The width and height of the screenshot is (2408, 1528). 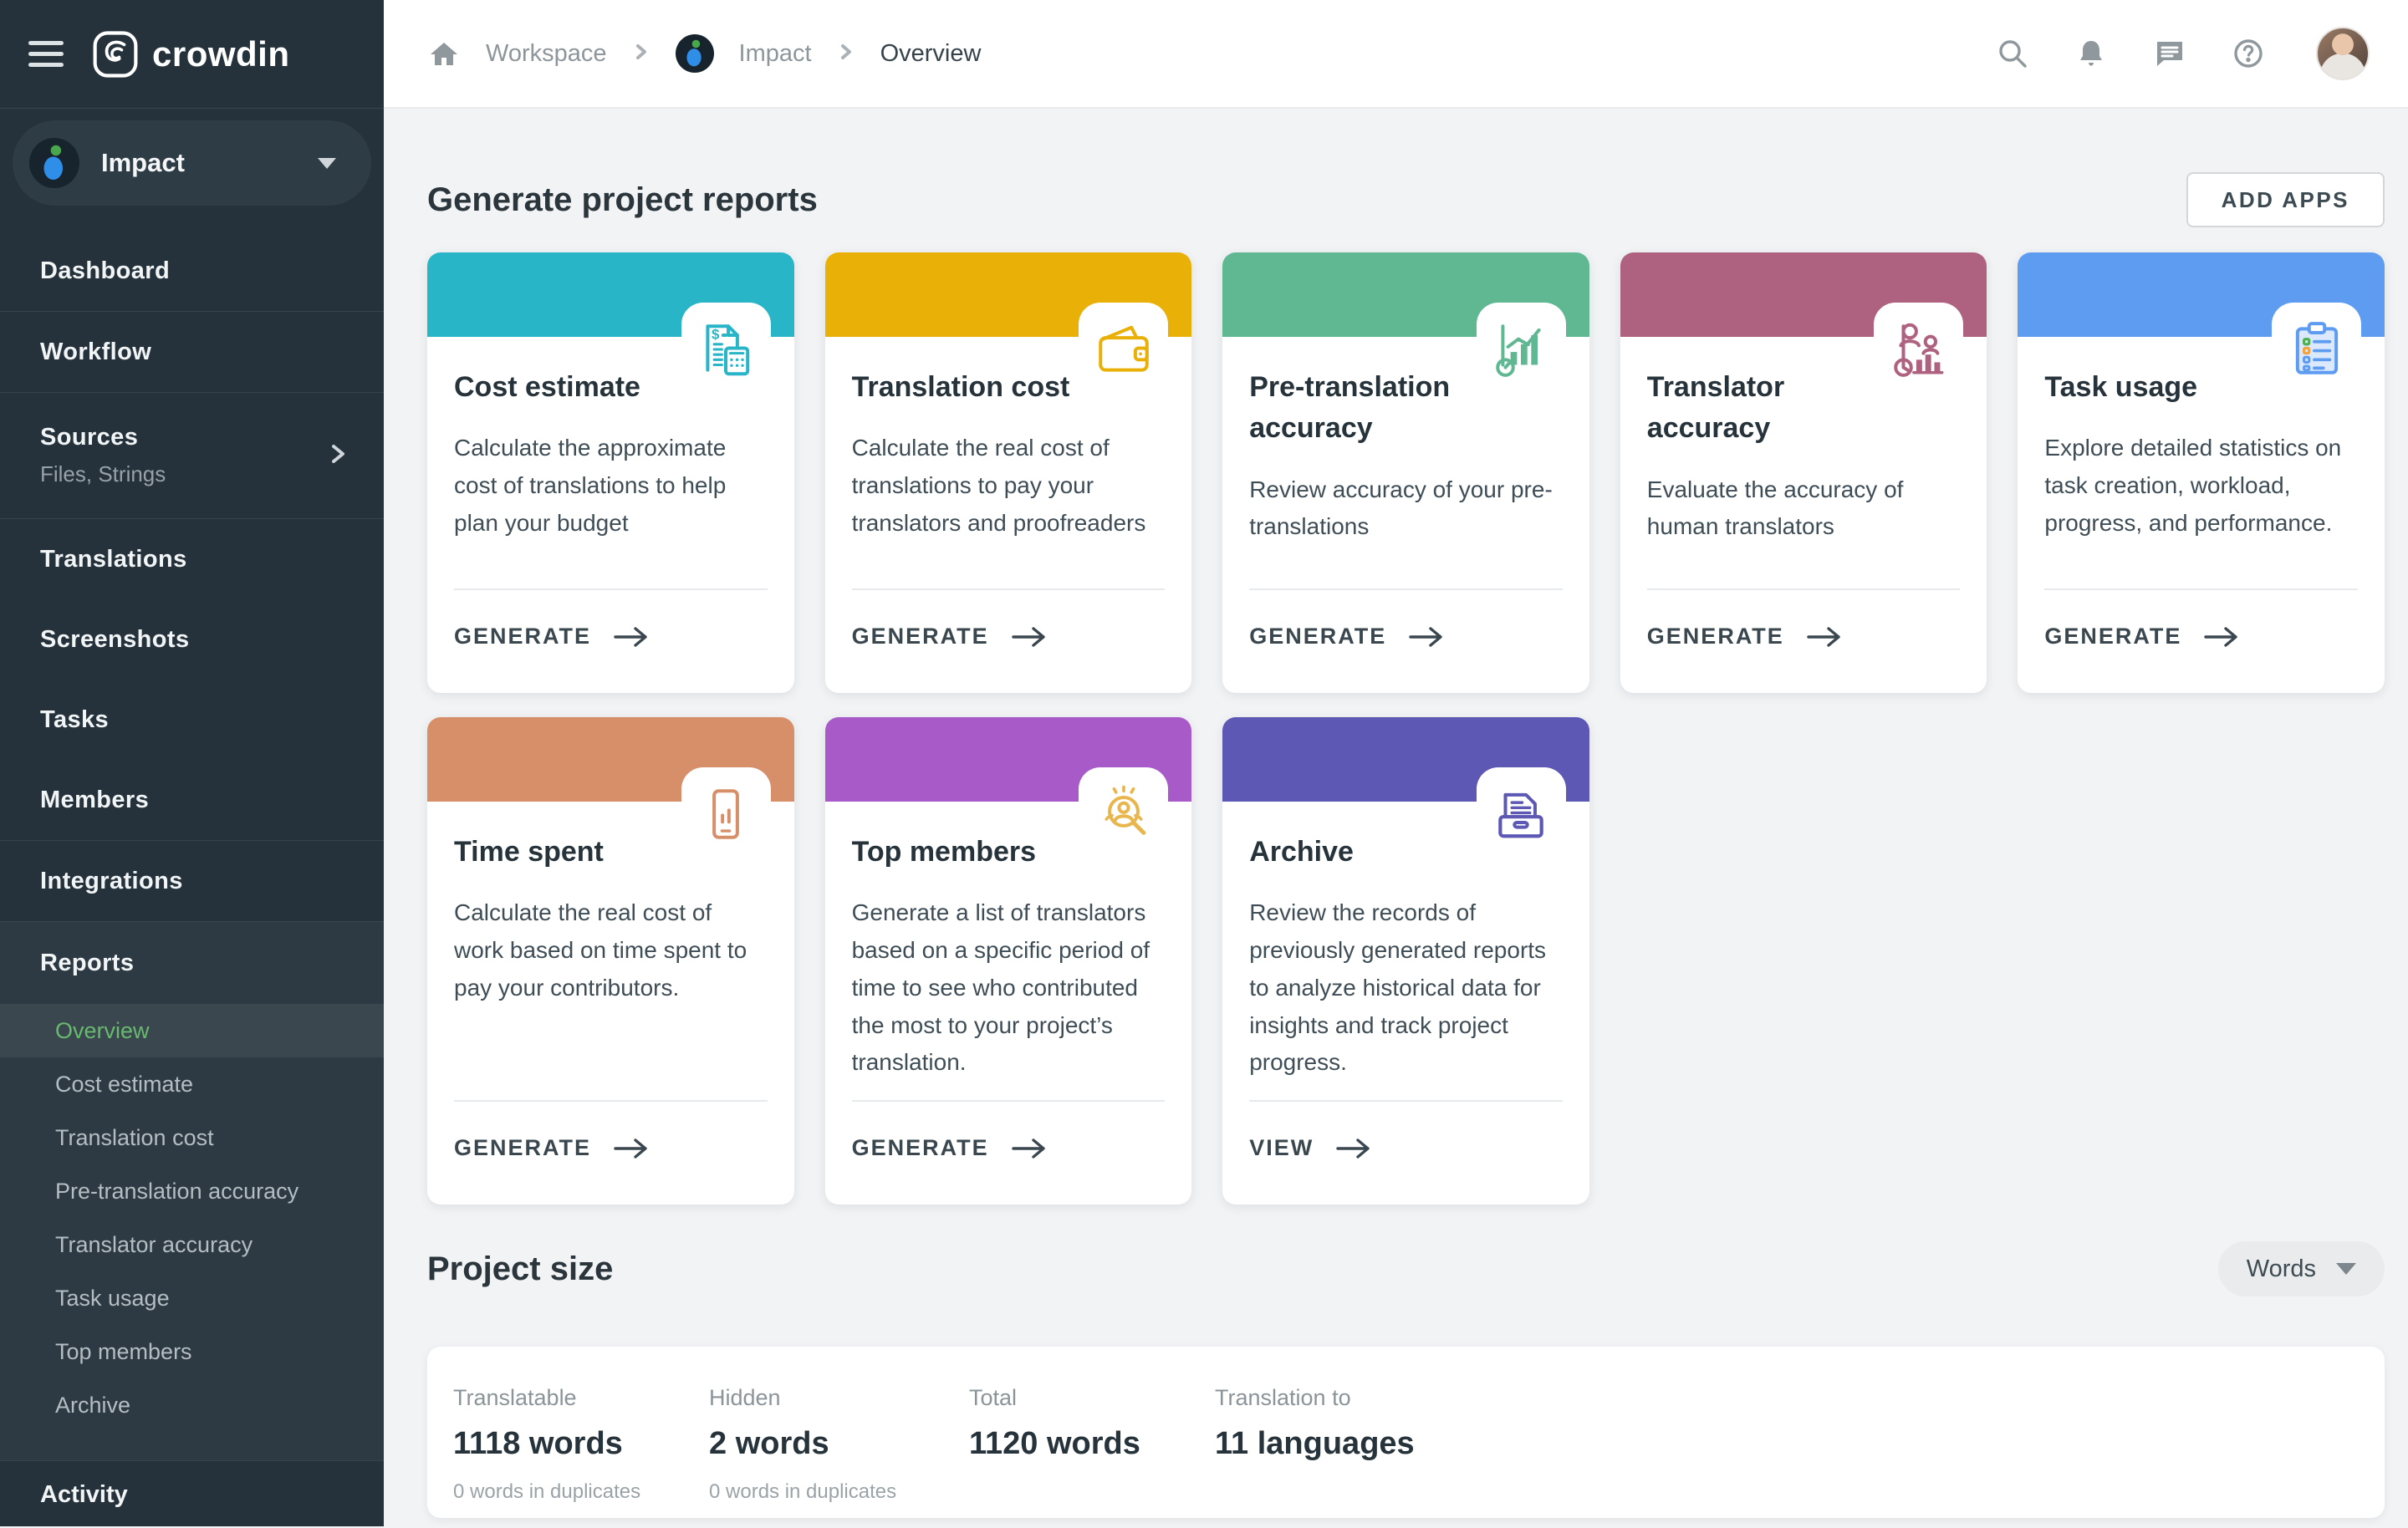 What do you see at coordinates (520, 1269) in the screenshot?
I see `project-size-heading: Project size` at bounding box center [520, 1269].